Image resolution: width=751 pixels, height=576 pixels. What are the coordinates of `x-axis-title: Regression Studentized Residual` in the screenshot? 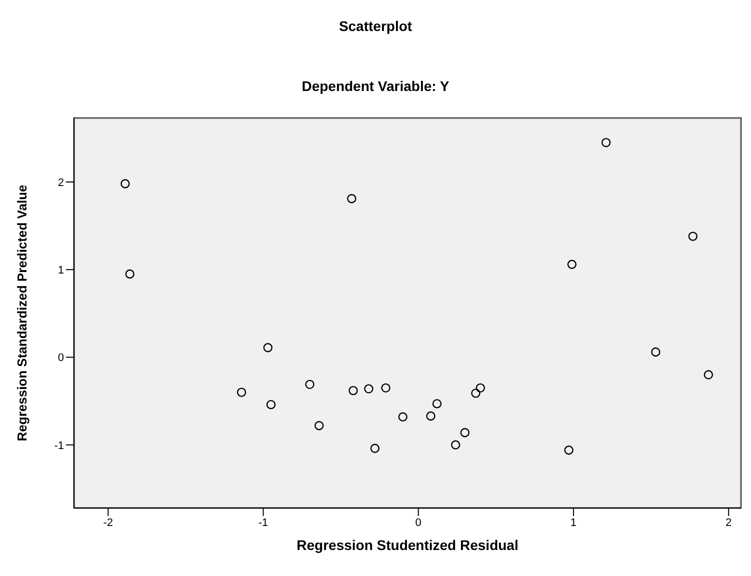 It's located at (407, 545).